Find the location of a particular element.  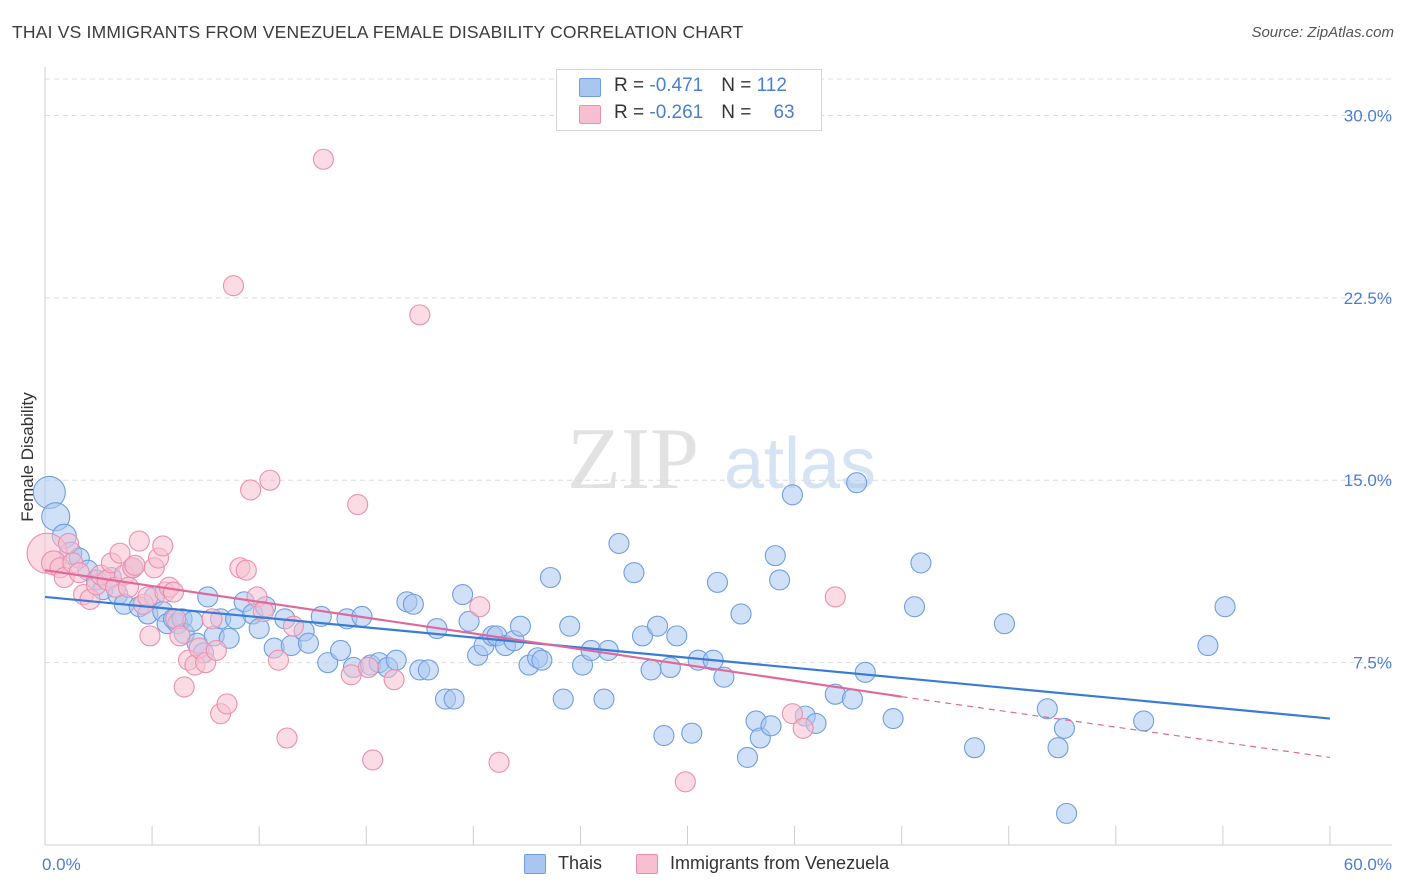

y-tick-label: 22.5% is located at coordinates (1368, 298).